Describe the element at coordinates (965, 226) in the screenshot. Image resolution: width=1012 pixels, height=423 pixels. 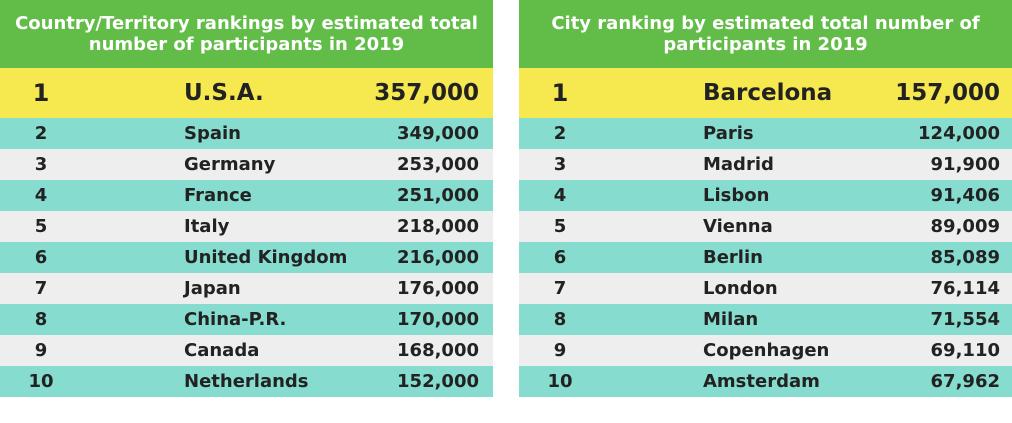
I see `value-cell: 89,009` at that location.